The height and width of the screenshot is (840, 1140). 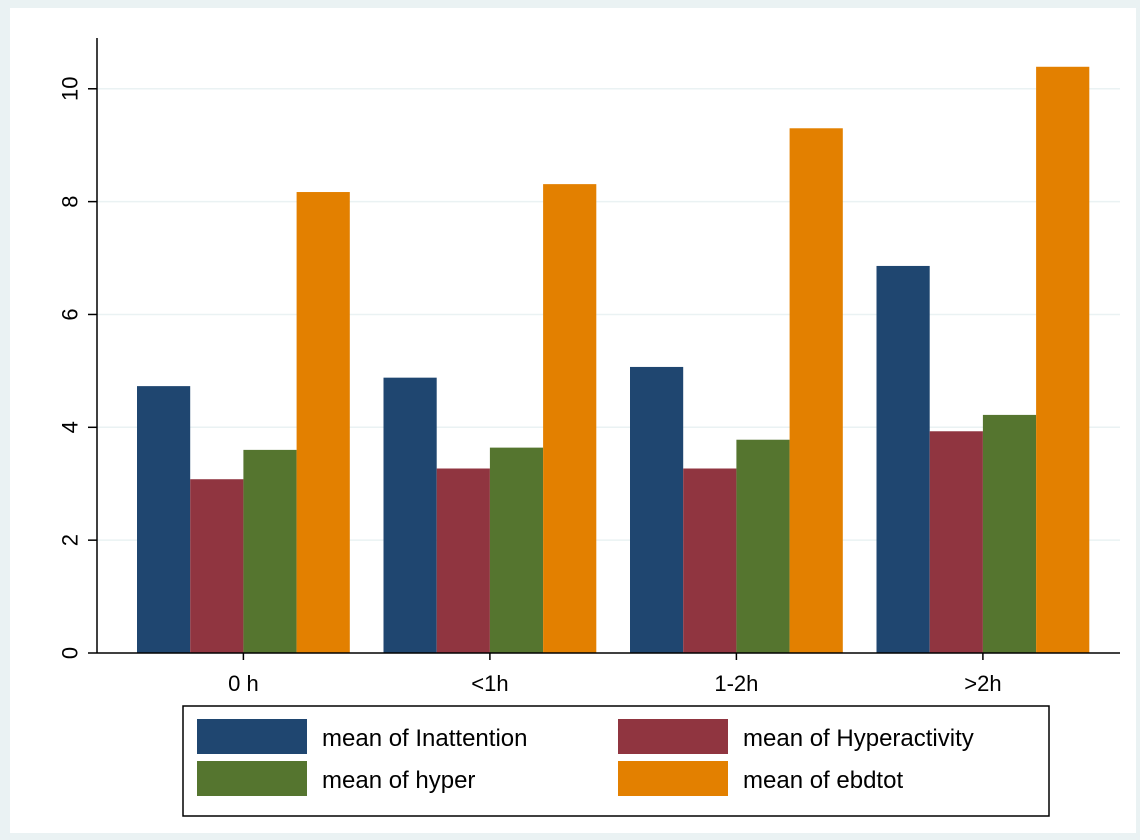 What do you see at coordinates (615, 674) in the screenshot?
I see `x-ticks: 0 h <1h 1-2h >2h` at bounding box center [615, 674].